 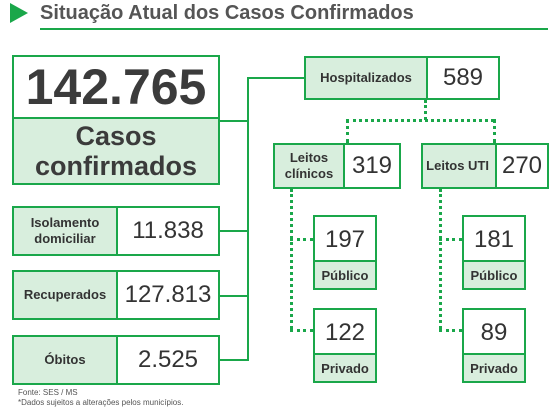 What do you see at coordinates (65, 295) in the screenshot?
I see `recuperados-label: Recuperados` at bounding box center [65, 295].